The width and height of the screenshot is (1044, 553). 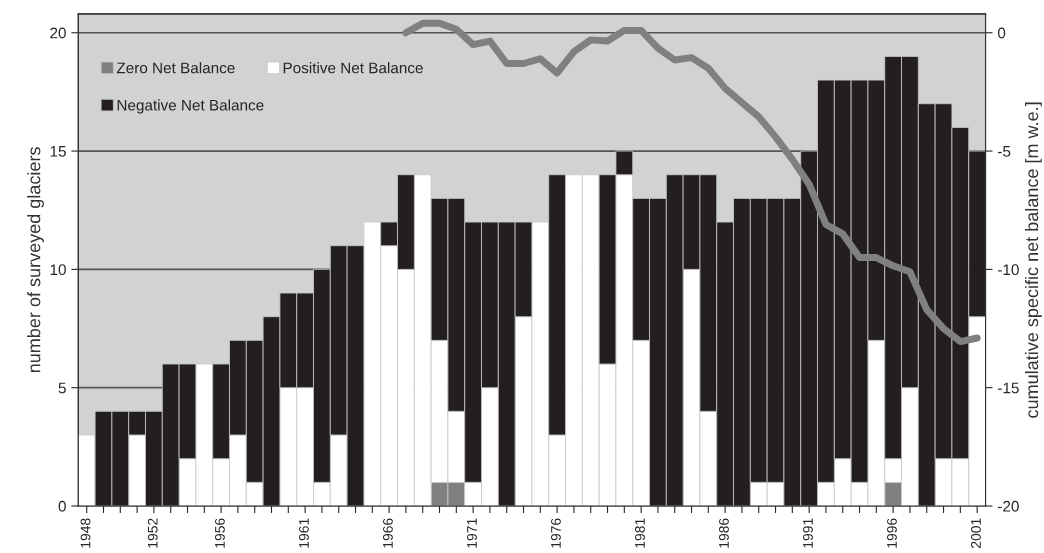 What do you see at coordinates (1033, 260) in the screenshot?
I see `y2-axis-title: cumulative specific net balance [m w.e.]` at bounding box center [1033, 260].